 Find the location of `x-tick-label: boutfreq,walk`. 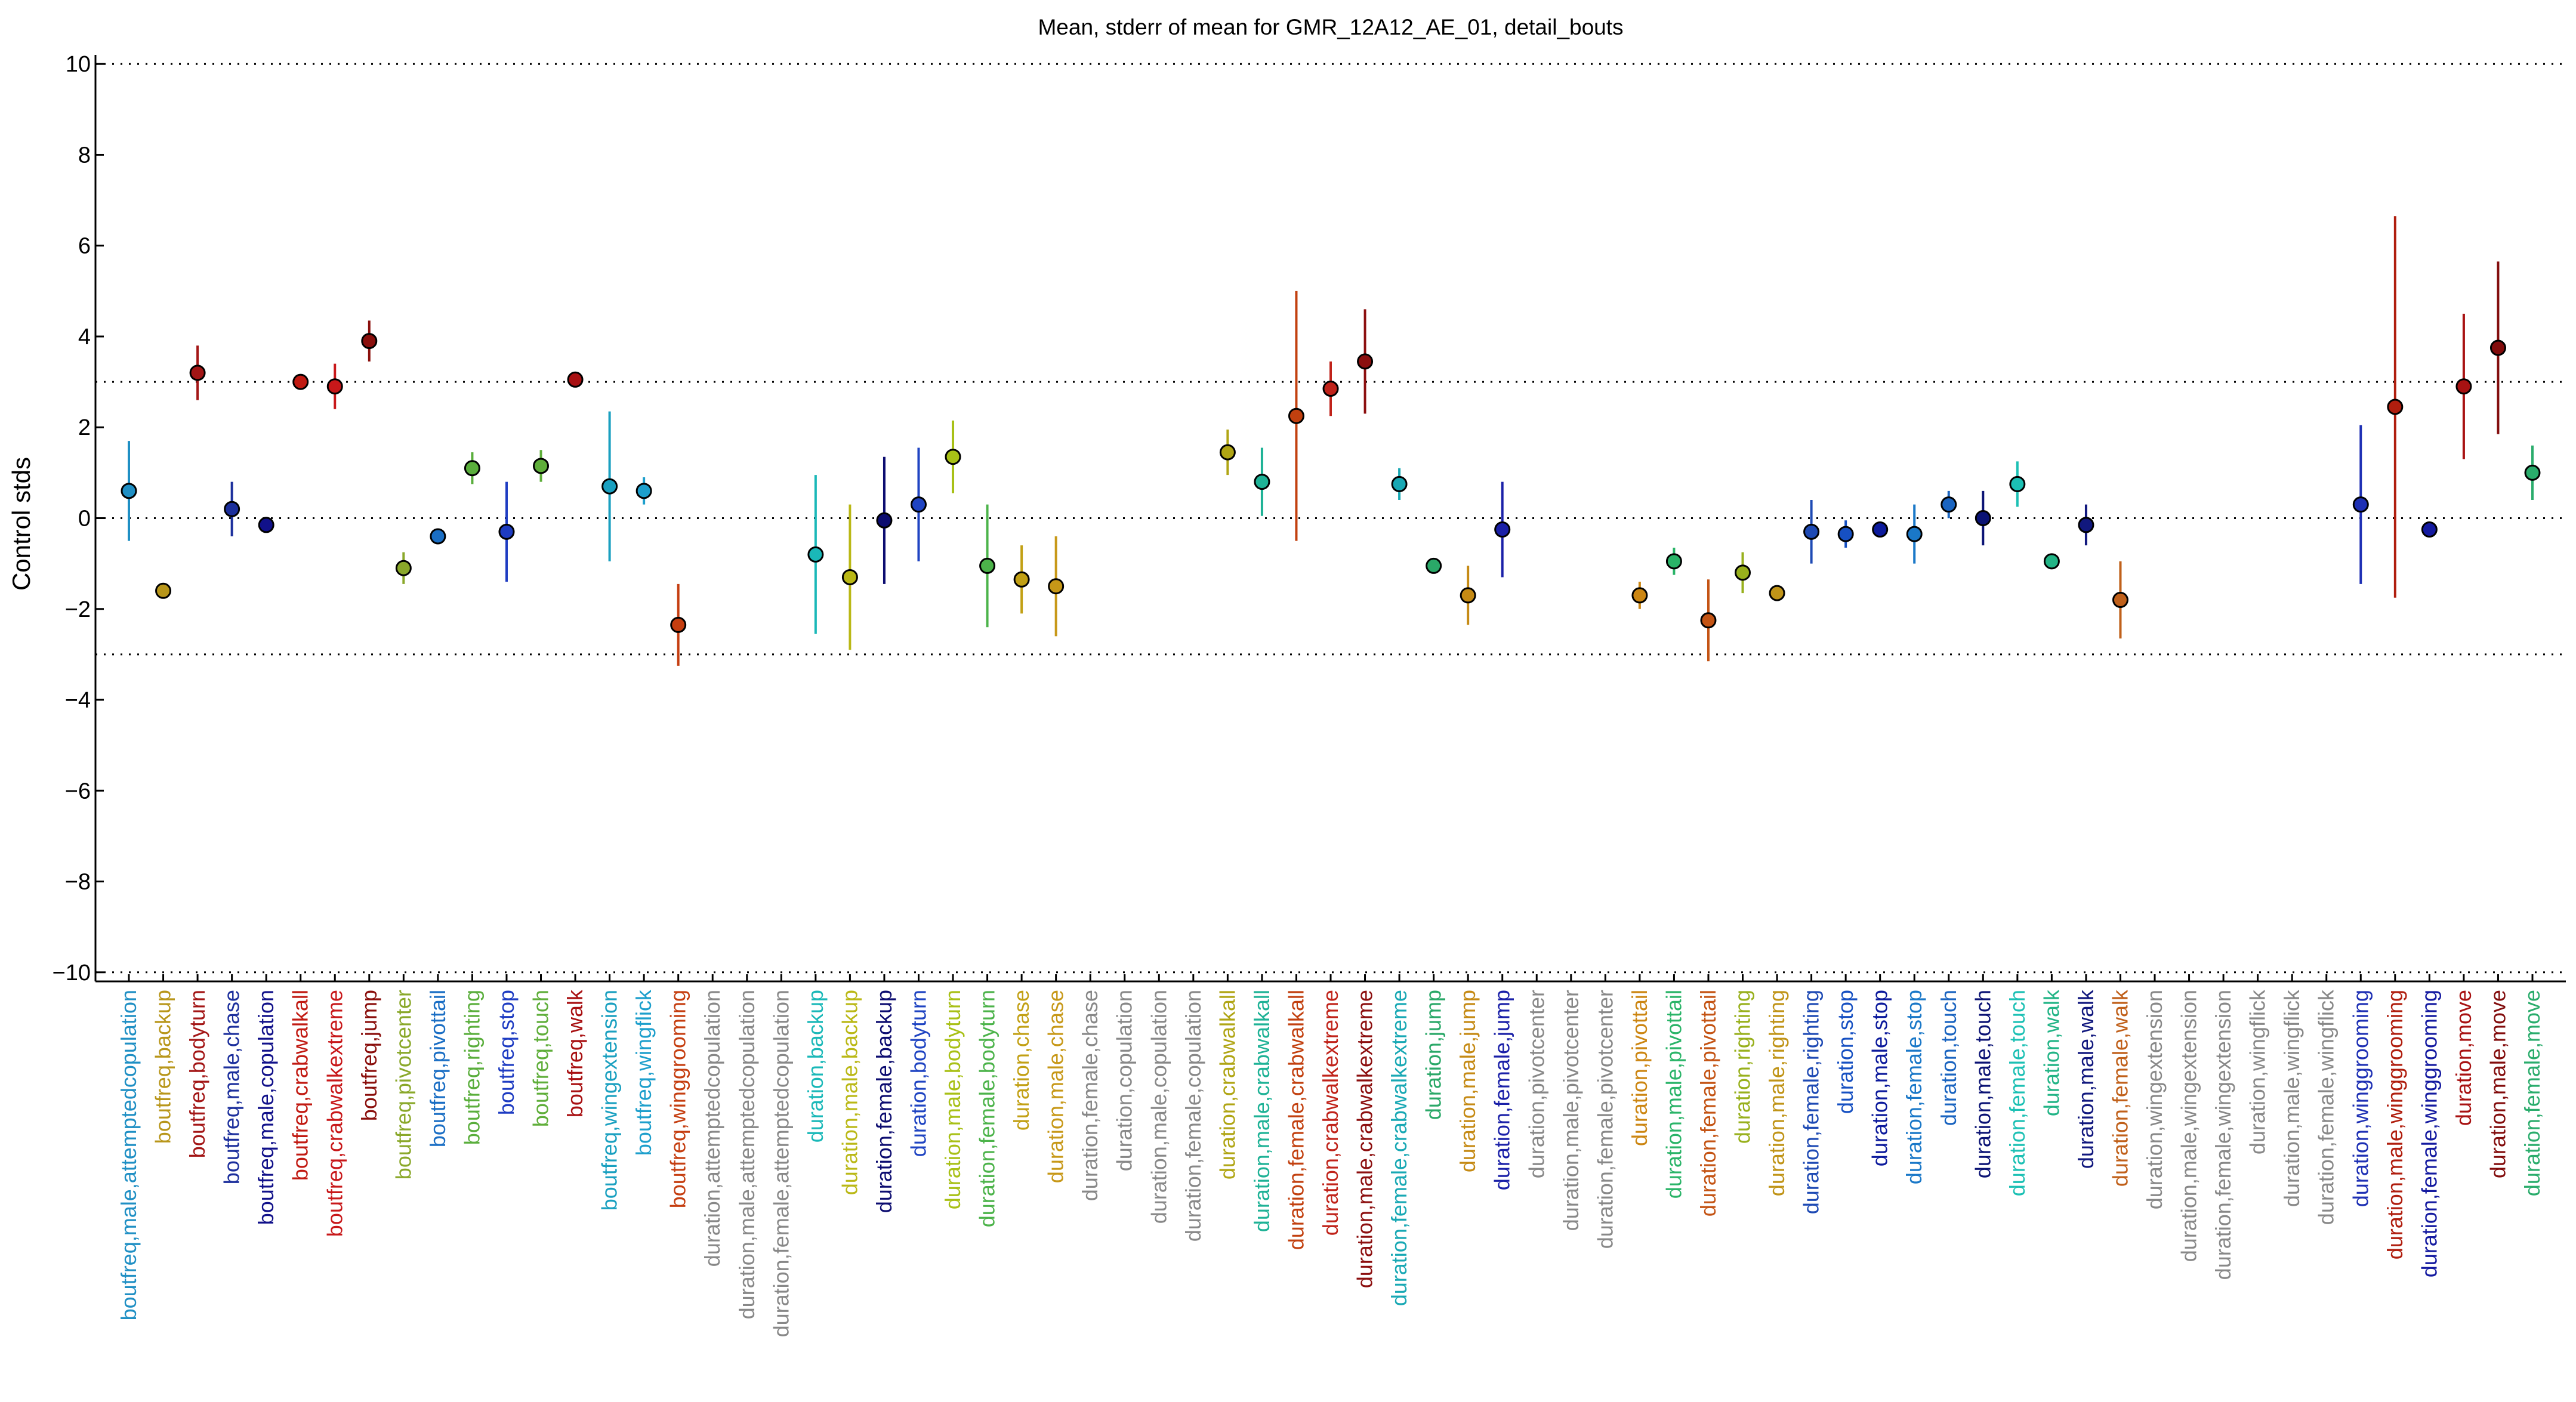

x-tick-label: boutfreq,walk is located at coordinates (575, 1053).